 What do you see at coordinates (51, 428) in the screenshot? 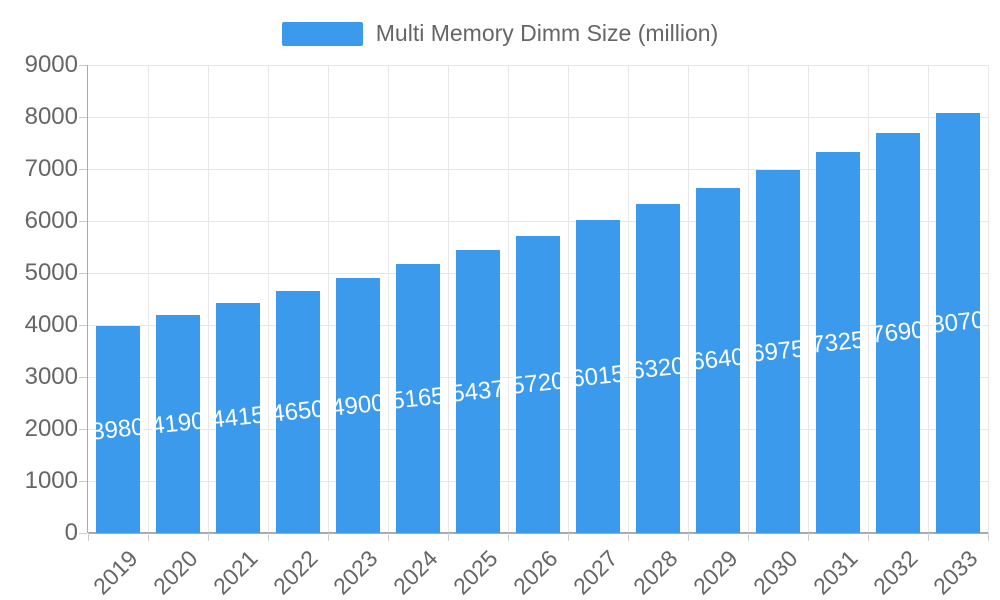
I see `y-axis-label: 2000` at bounding box center [51, 428].